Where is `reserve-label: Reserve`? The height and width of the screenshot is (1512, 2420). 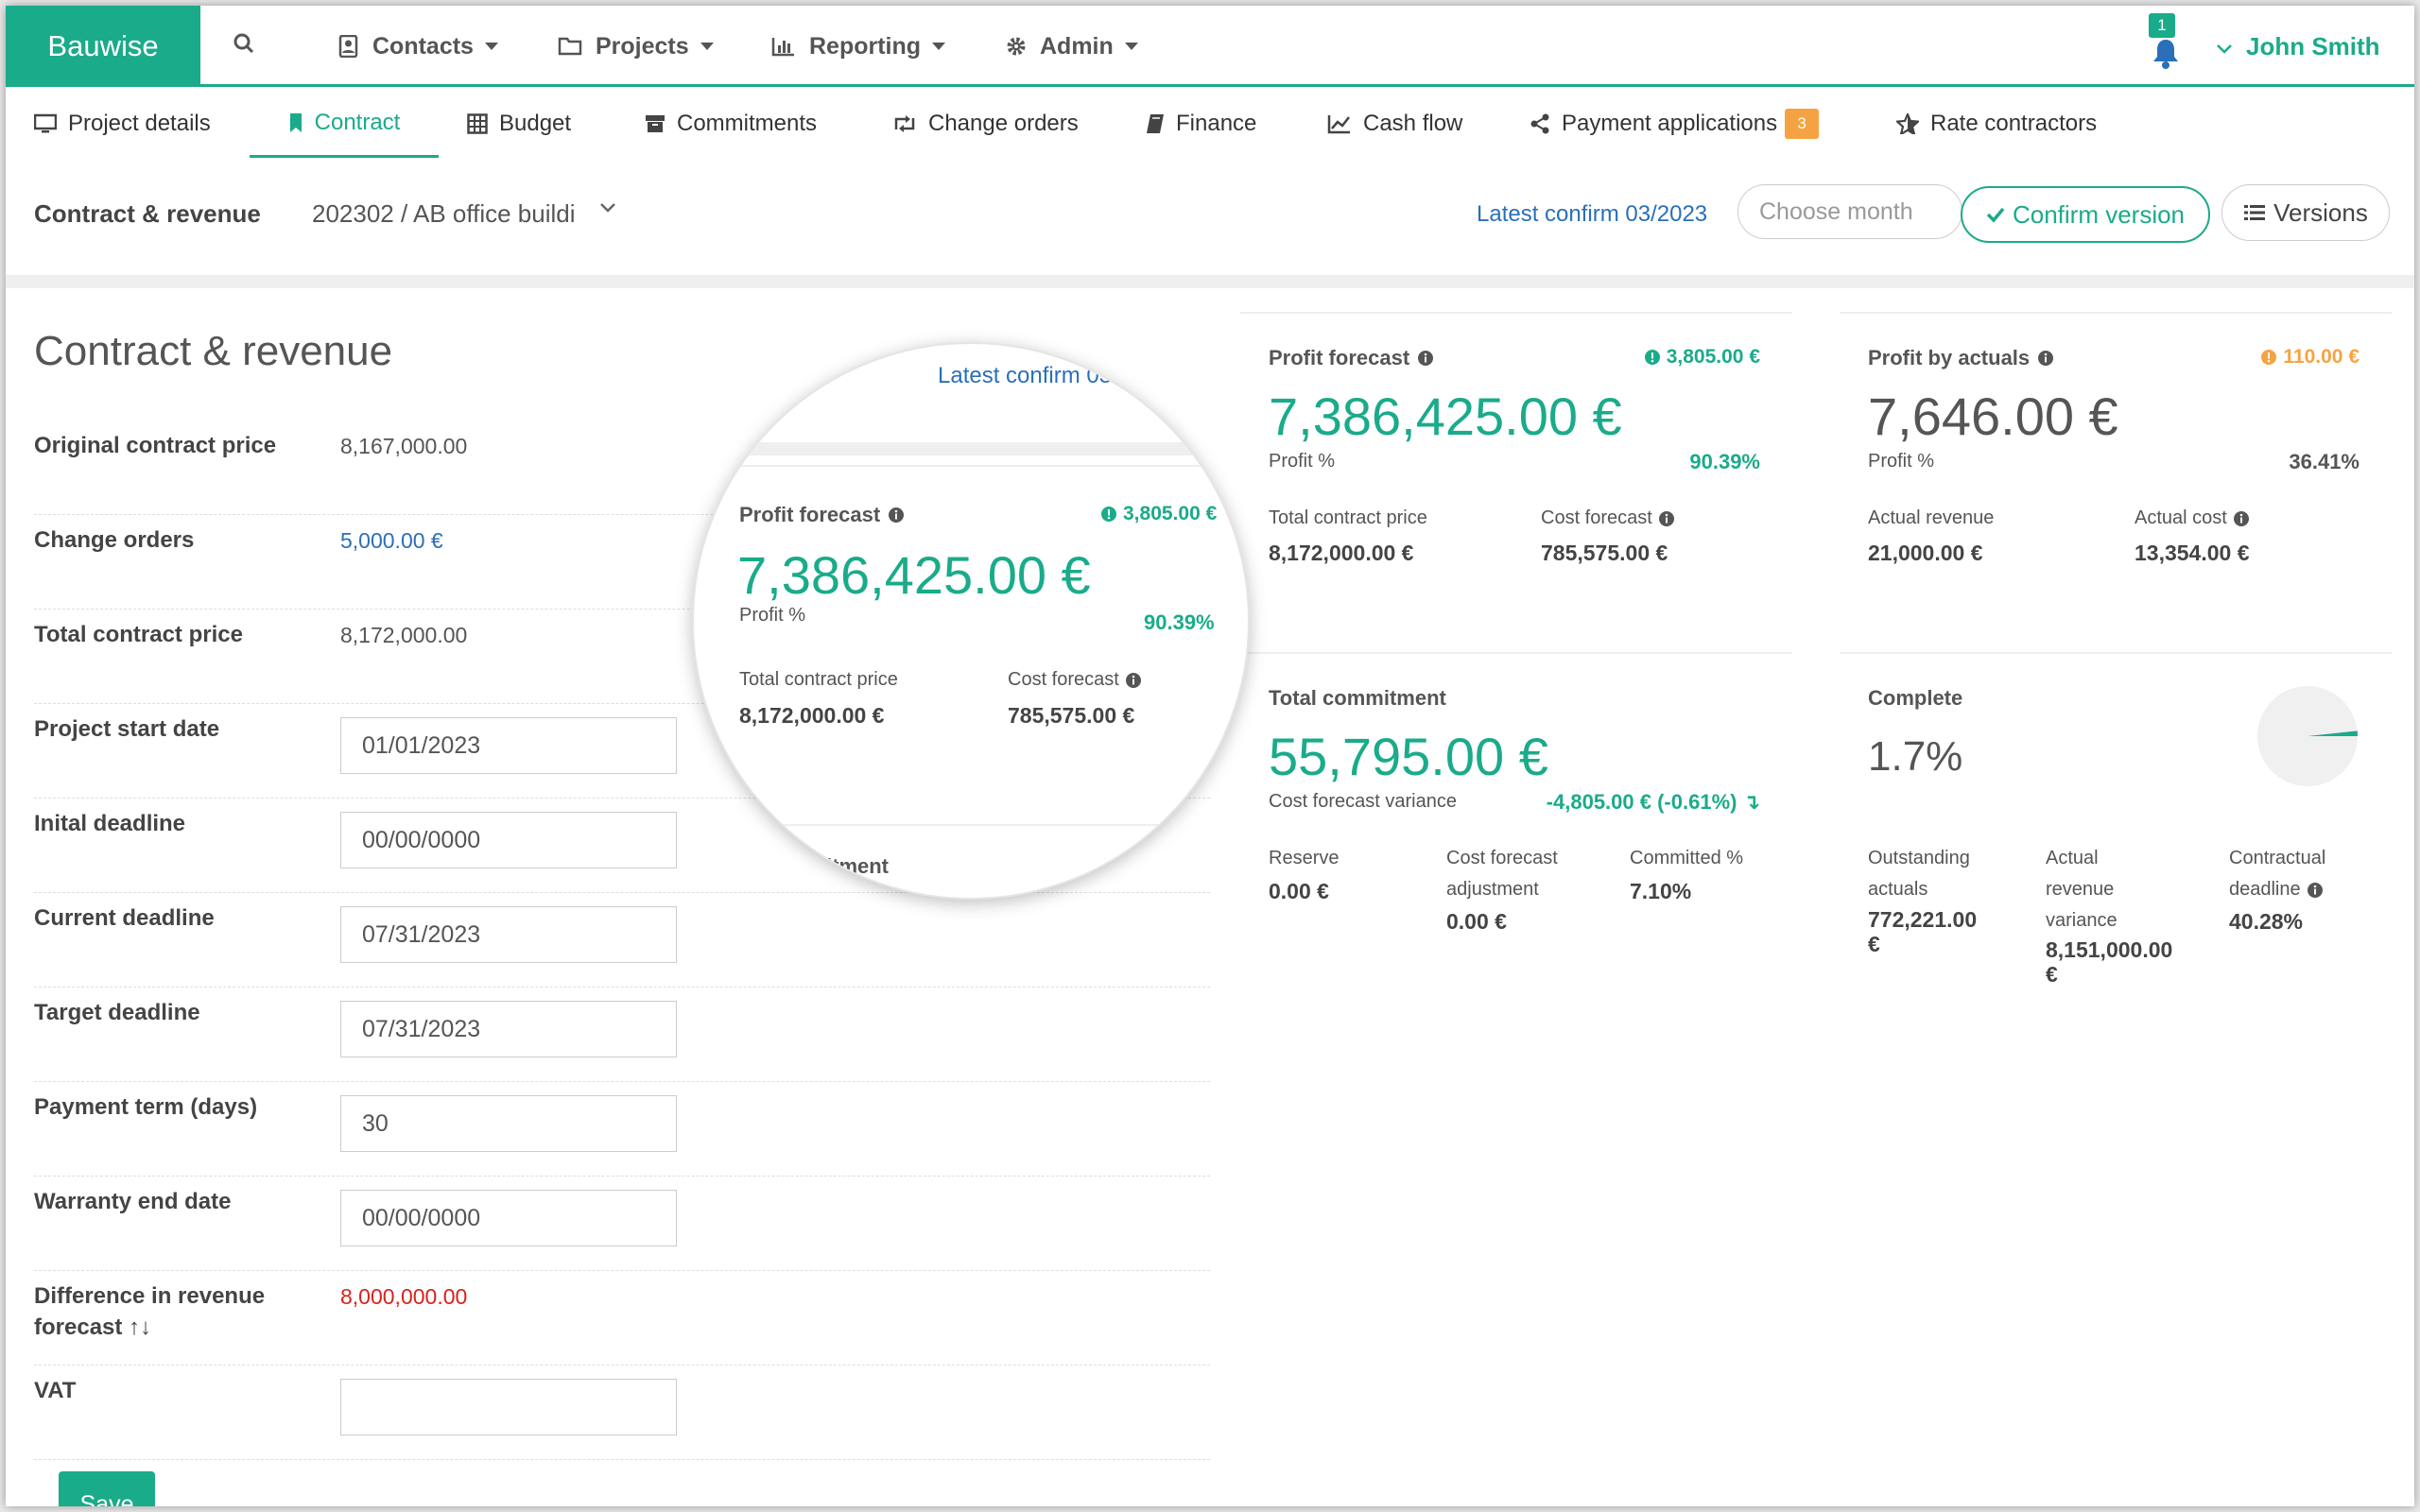
reserve-label: Reserve is located at coordinates (1304, 858).